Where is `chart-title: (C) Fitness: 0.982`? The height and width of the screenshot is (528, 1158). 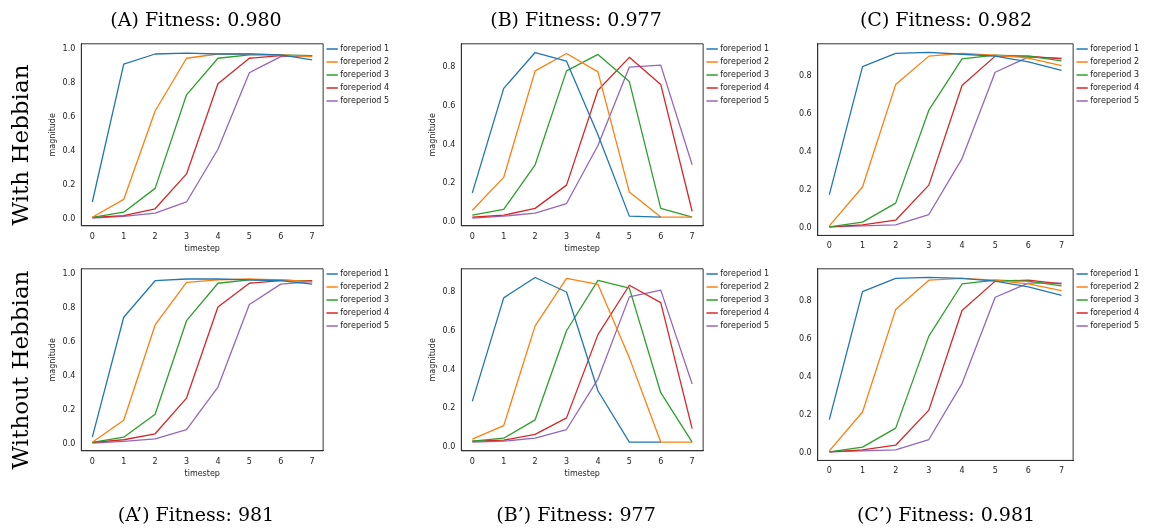 chart-title: (C) Fitness: 0.982 is located at coordinates (946, 19).